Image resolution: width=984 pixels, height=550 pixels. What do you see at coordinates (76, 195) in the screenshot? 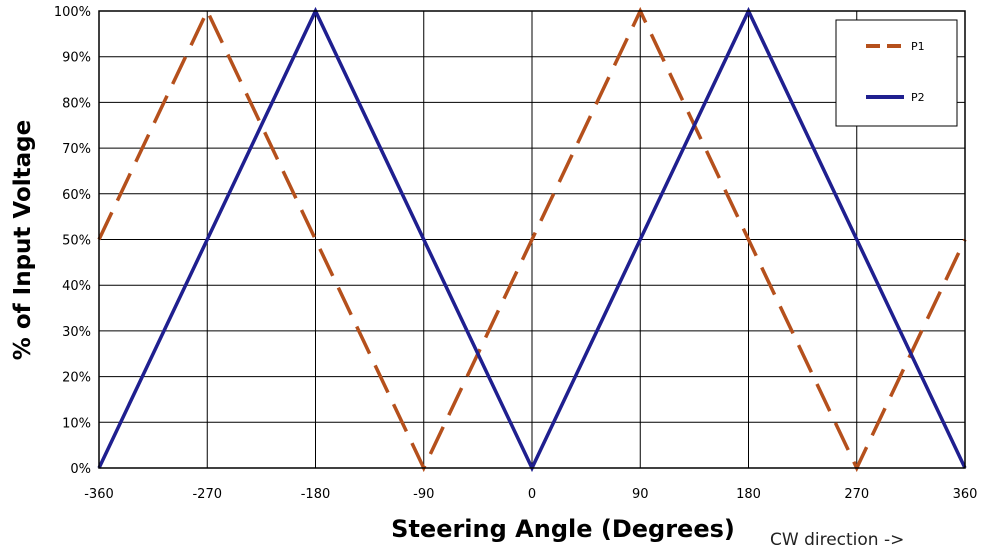
I see `y-tick-label: 60%` at bounding box center [76, 195].